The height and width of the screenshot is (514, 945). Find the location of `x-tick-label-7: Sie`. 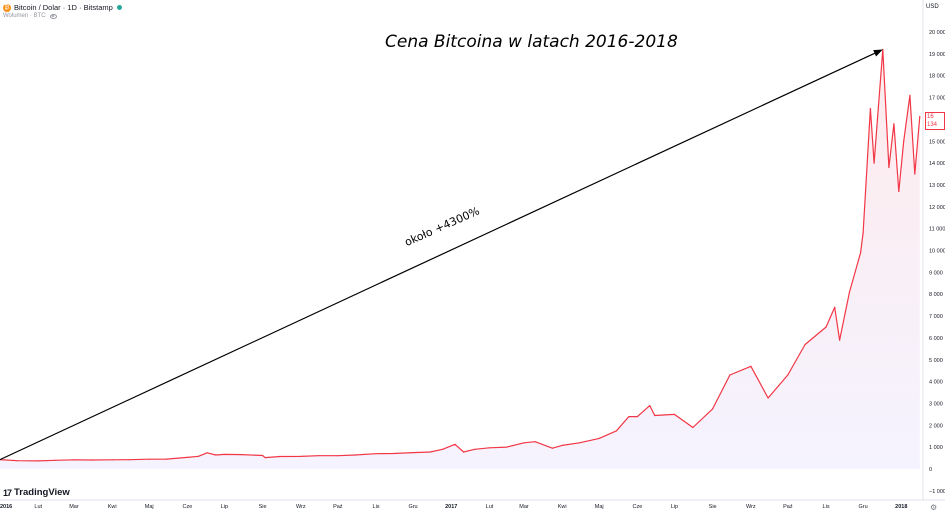

x-tick-label-7: Sie is located at coordinates (263, 507).